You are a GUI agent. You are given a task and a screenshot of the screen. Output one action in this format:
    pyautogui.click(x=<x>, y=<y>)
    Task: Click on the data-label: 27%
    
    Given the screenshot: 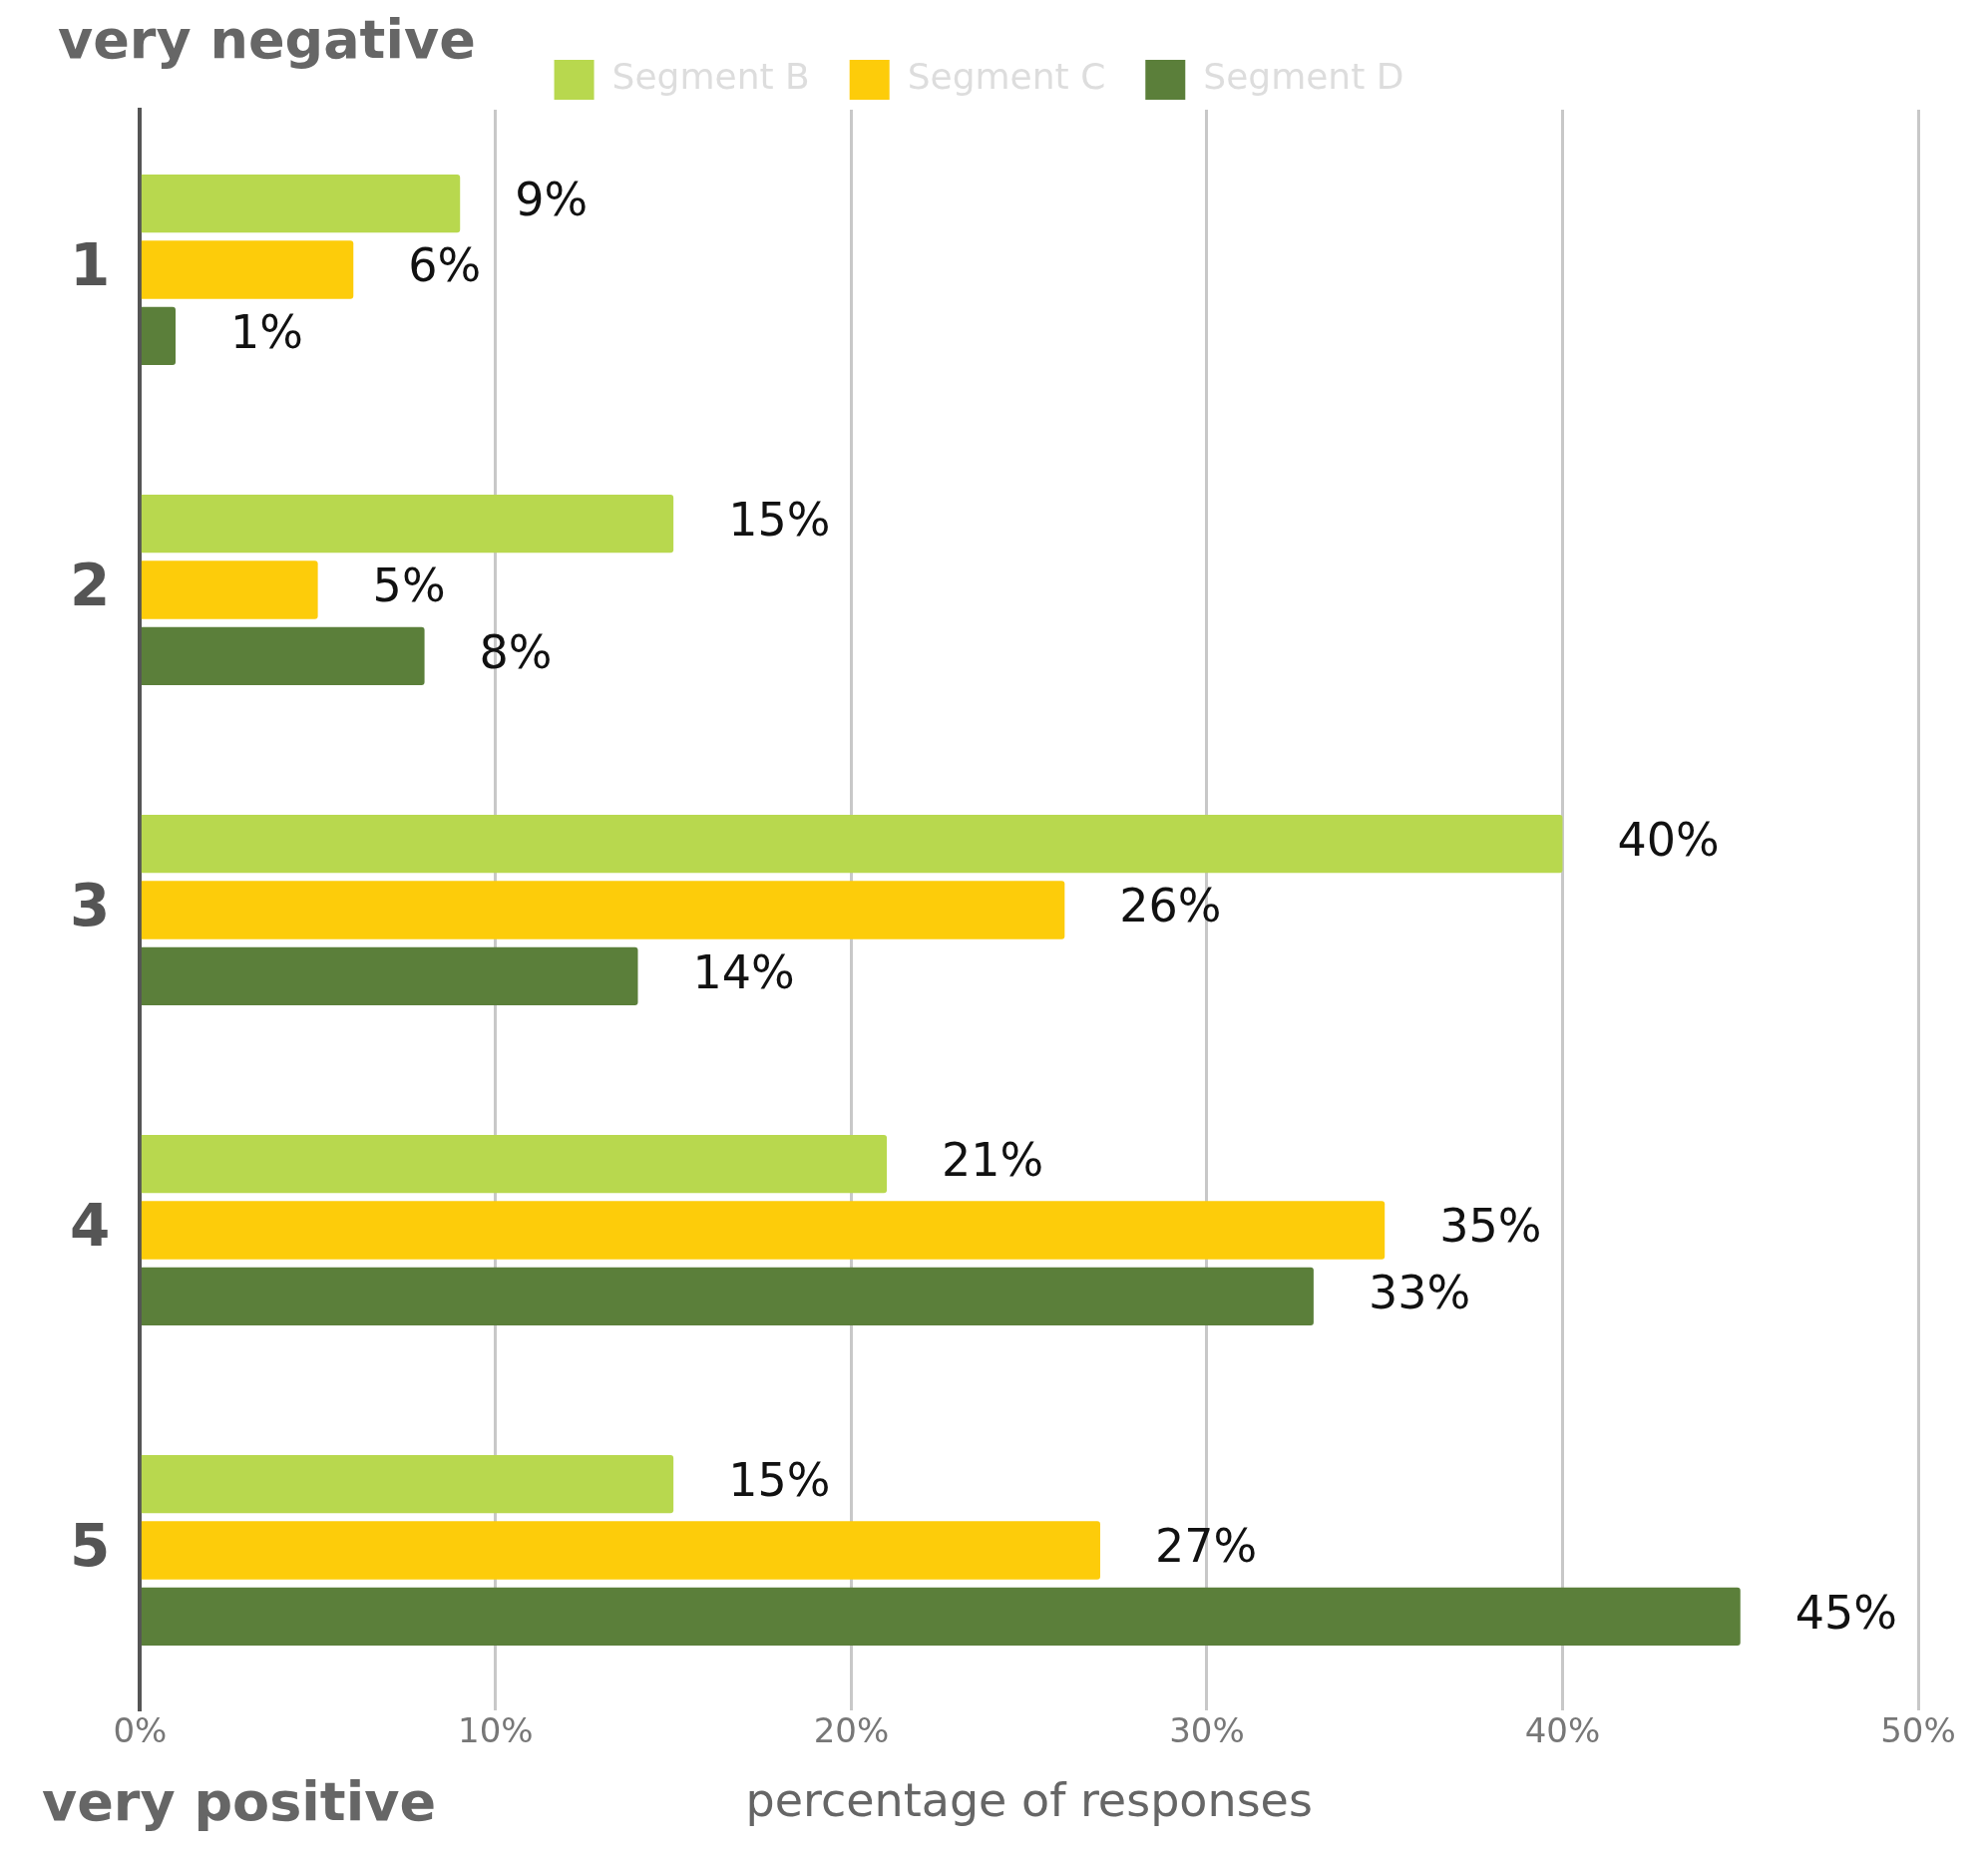 What is the action you would take?
    pyautogui.click(x=1206, y=1546)
    